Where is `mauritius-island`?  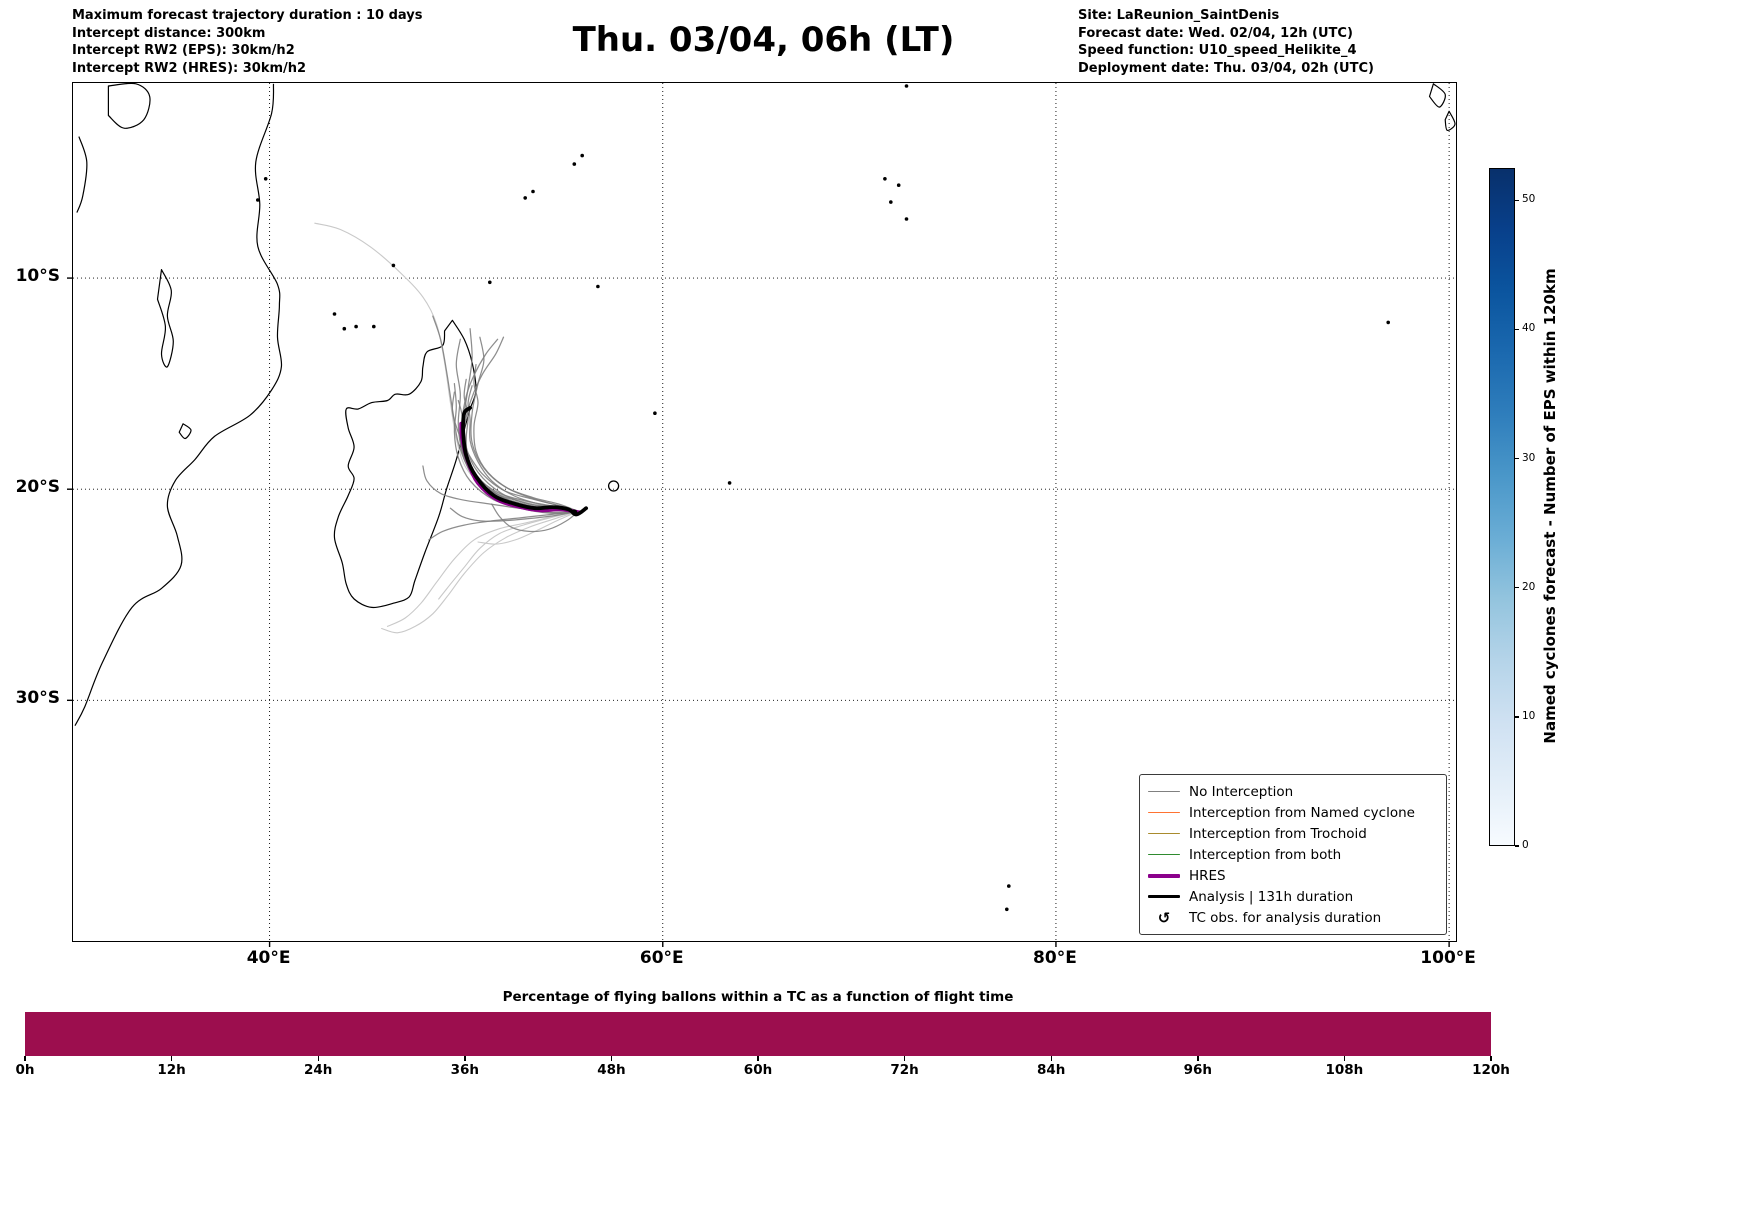 mauritius-island is located at coordinates (613, 486).